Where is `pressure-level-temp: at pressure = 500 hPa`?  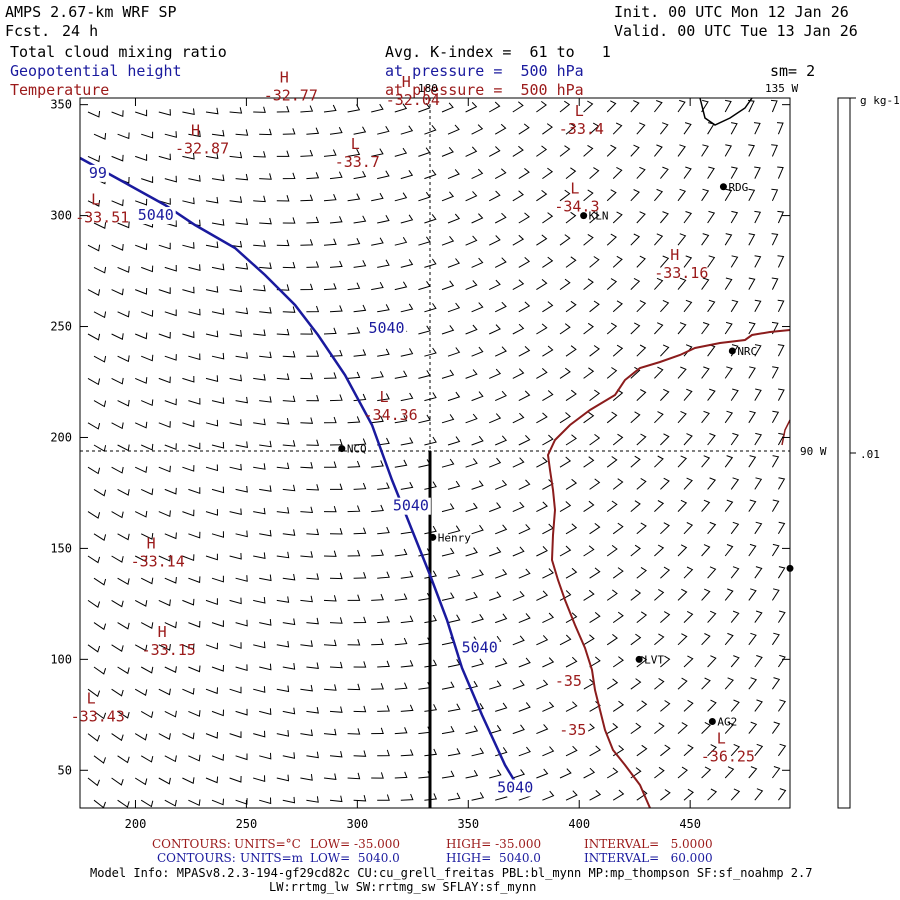
pressure-level-temp: at pressure = 500 hPa is located at coordinates (484, 90).